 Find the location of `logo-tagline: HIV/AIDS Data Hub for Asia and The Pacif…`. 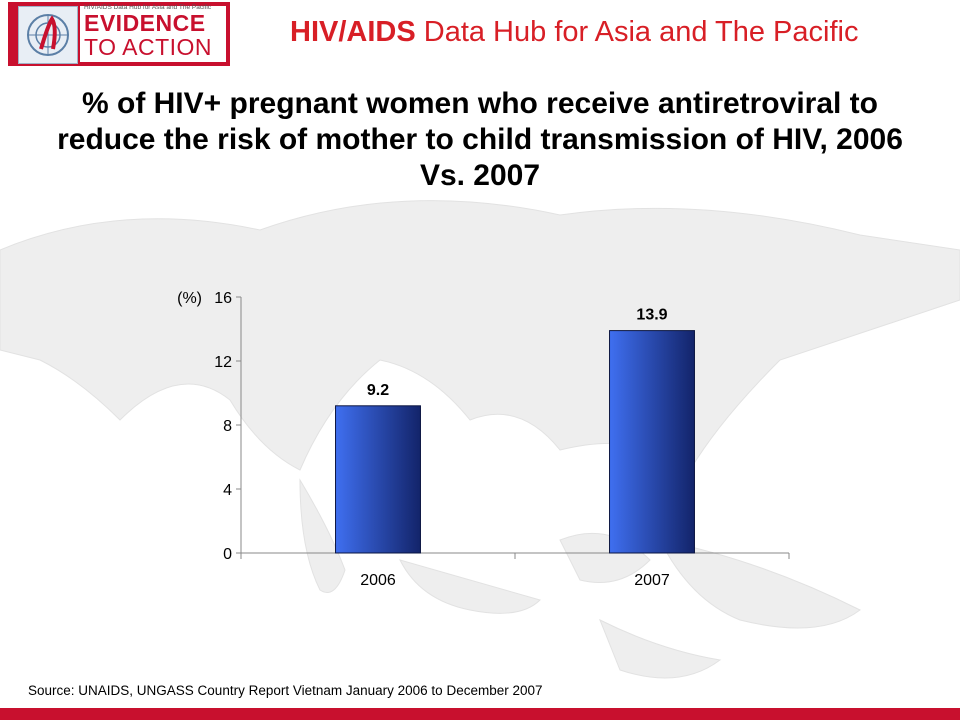

logo-tagline: HIV/AIDS Data Hub for Asia and The Pacif… is located at coordinates (148, 7).